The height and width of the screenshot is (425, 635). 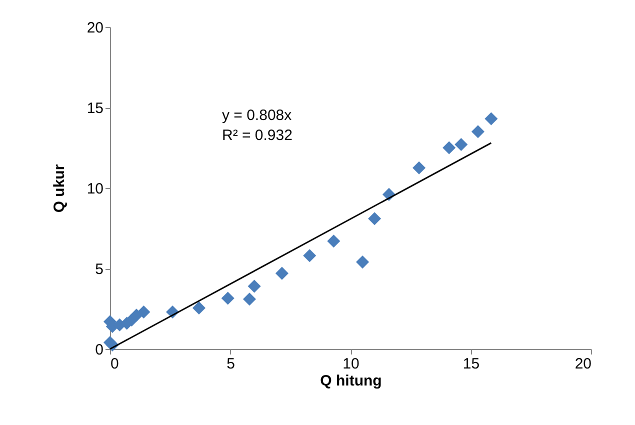 What do you see at coordinates (99, 269) in the screenshot?
I see `y-tick-label: 5` at bounding box center [99, 269].